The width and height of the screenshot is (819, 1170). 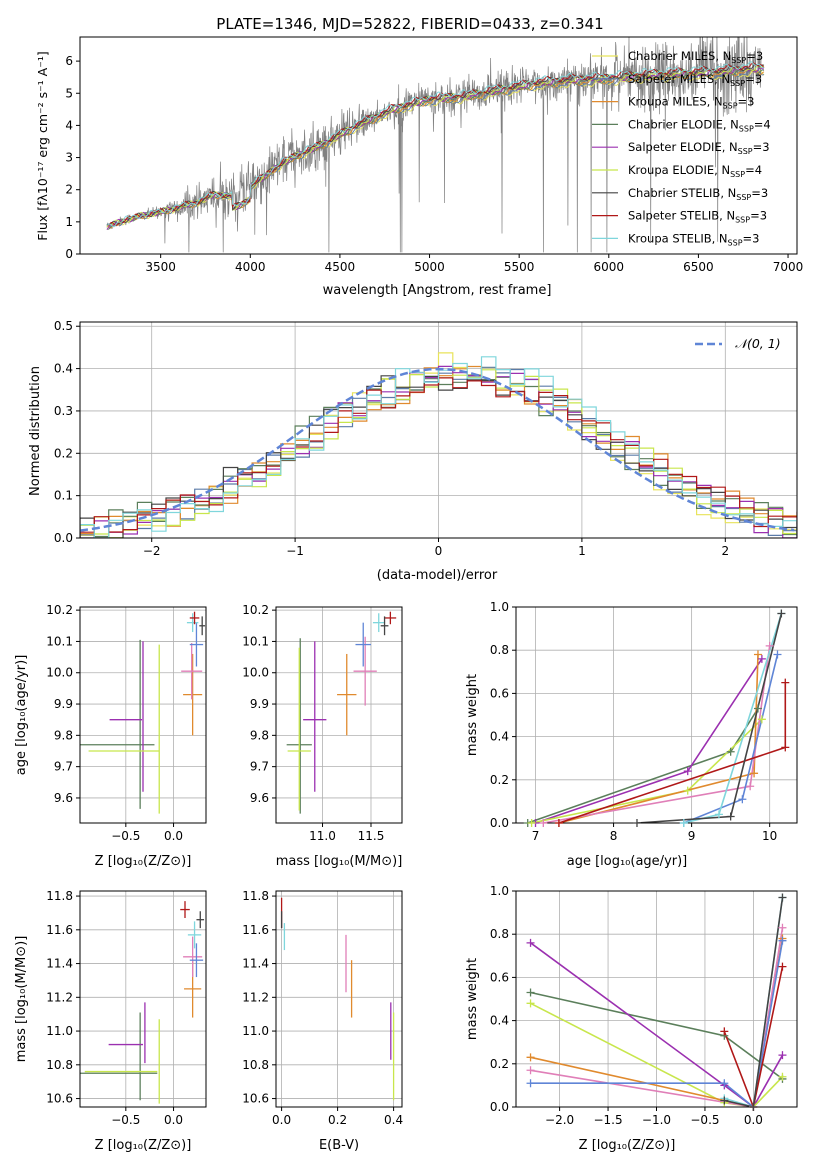 I want to click on spectrum-ytick-label: 4, so click(x=69, y=125).